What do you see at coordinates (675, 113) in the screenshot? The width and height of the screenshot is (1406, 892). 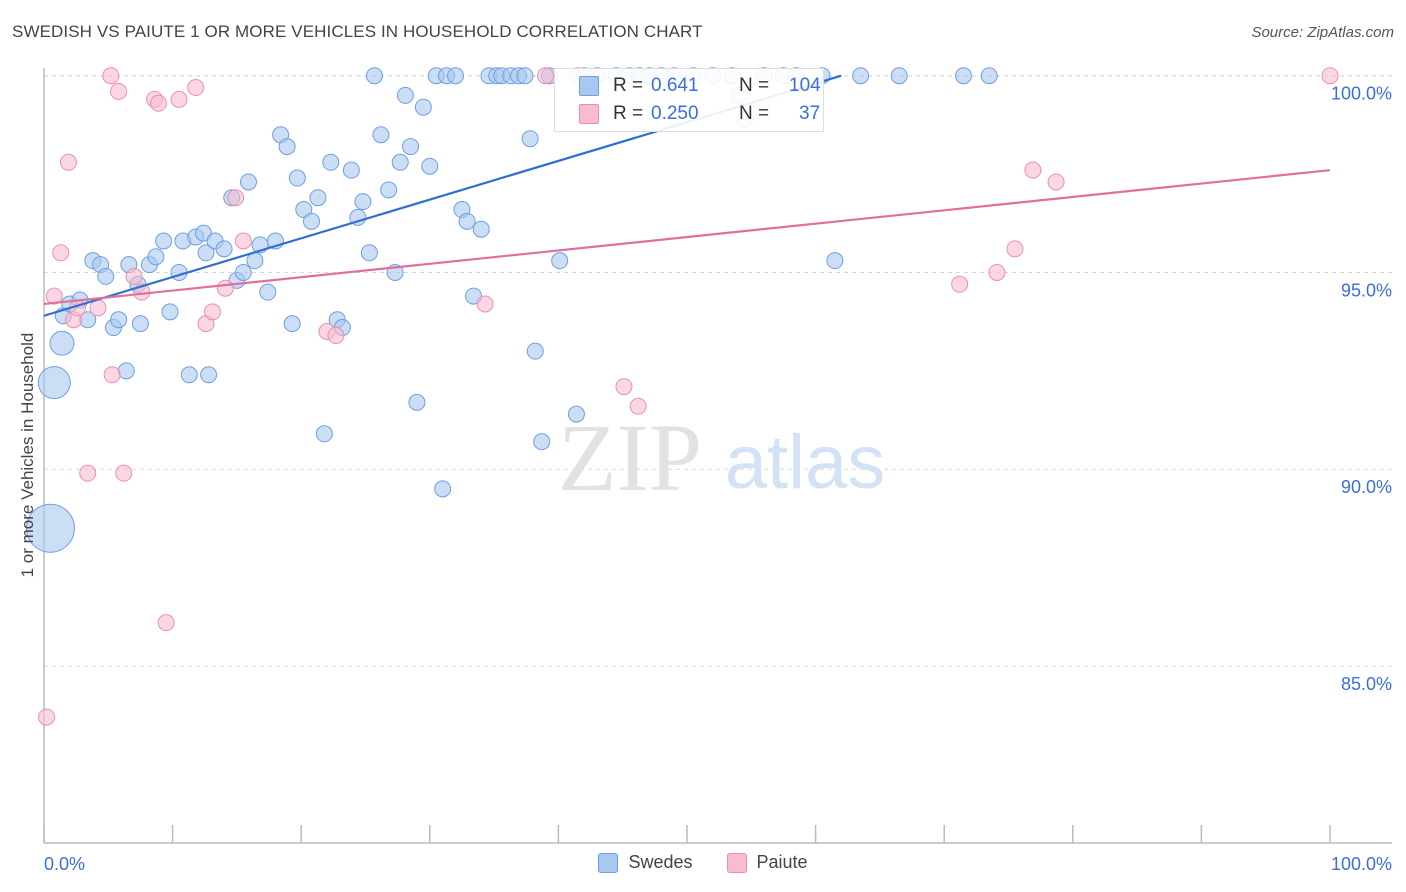 I see `paiute-r-value: 0.250` at bounding box center [675, 113].